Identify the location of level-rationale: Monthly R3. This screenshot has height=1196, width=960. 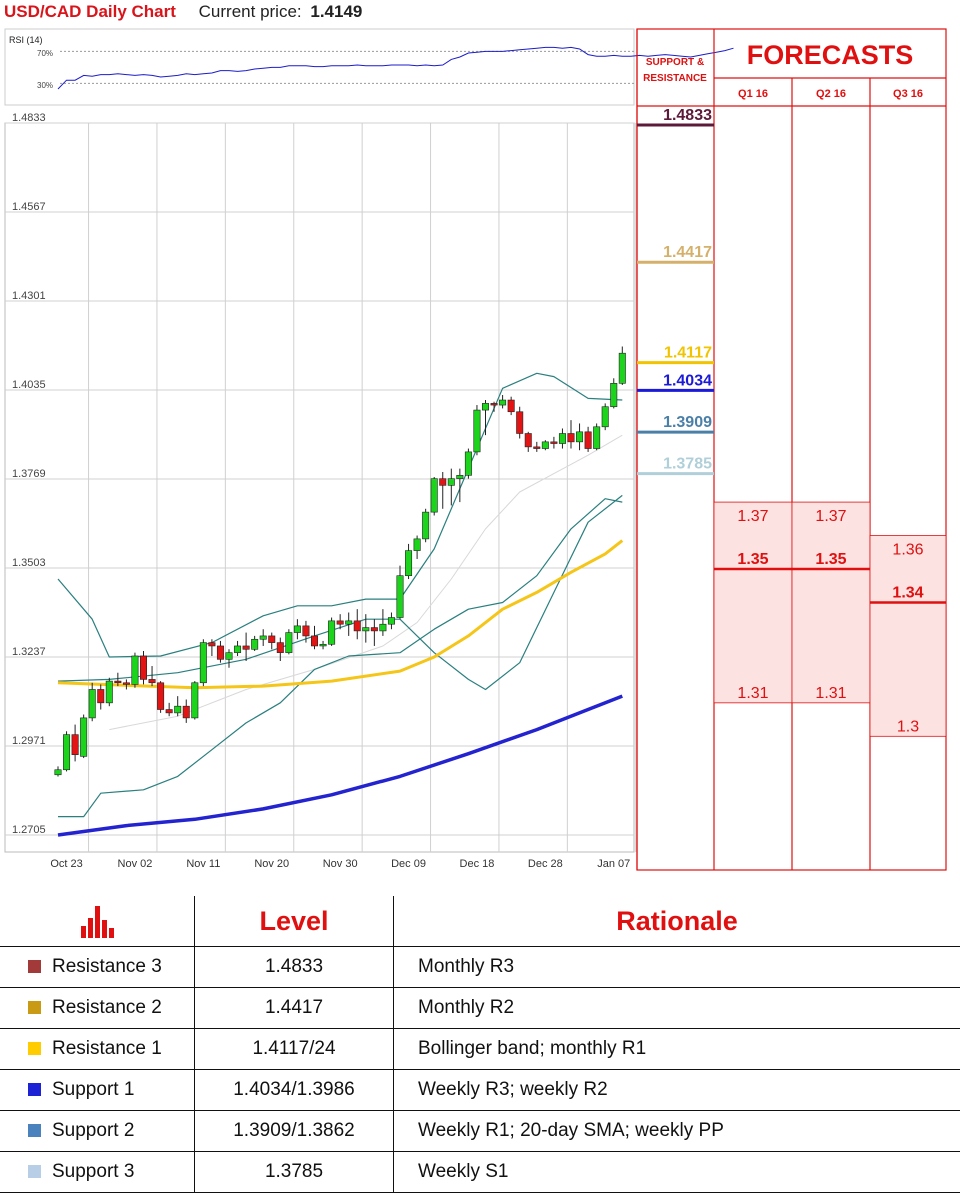
(676, 967).